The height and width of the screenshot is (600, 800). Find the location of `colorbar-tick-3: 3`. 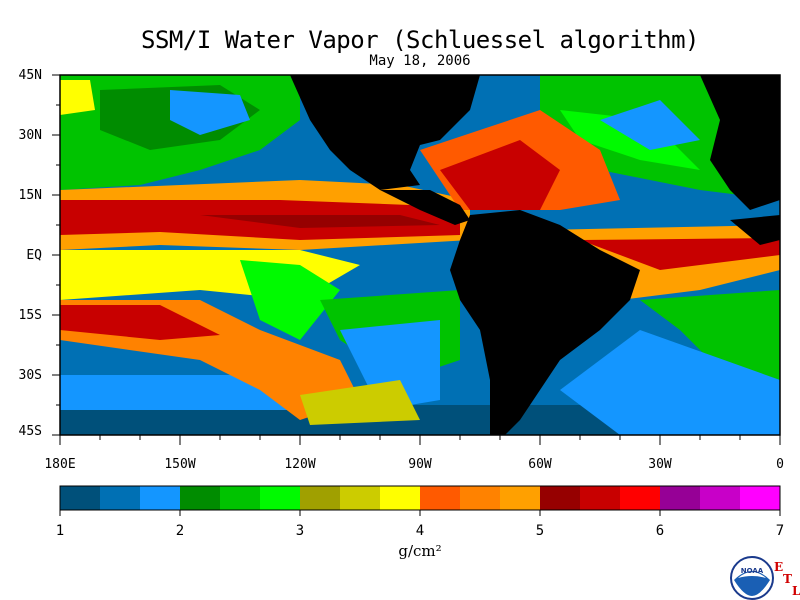

colorbar-tick-3: 3 is located at coordinates (300, 531).